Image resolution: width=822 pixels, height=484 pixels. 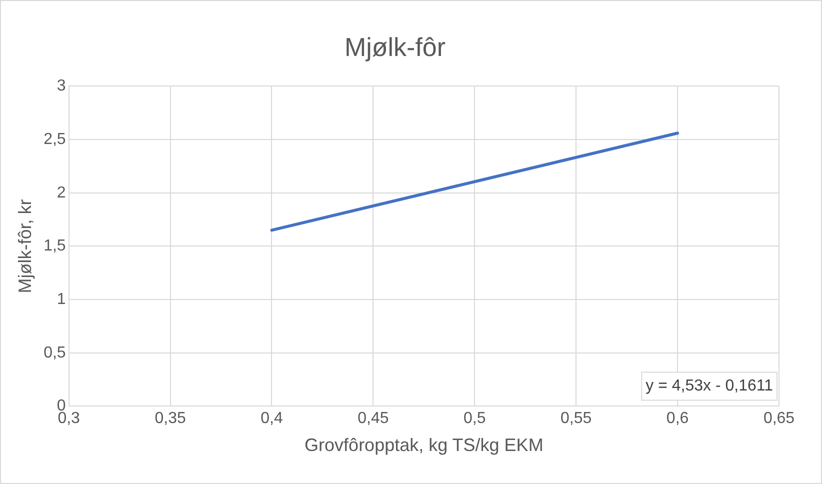 I want to click on chart-title: Mjølk-fôr, so click(x=395, y=47).